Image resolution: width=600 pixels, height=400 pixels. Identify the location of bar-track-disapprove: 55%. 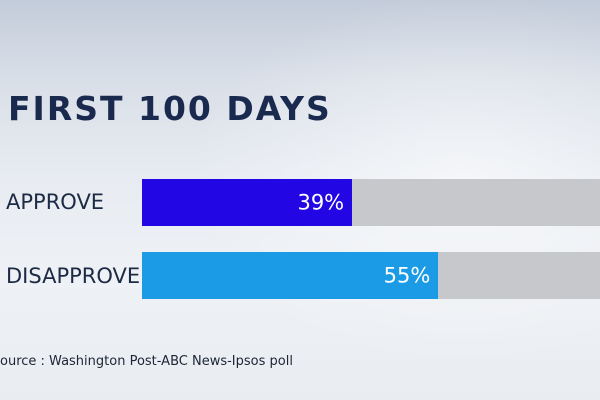
(371, 275).